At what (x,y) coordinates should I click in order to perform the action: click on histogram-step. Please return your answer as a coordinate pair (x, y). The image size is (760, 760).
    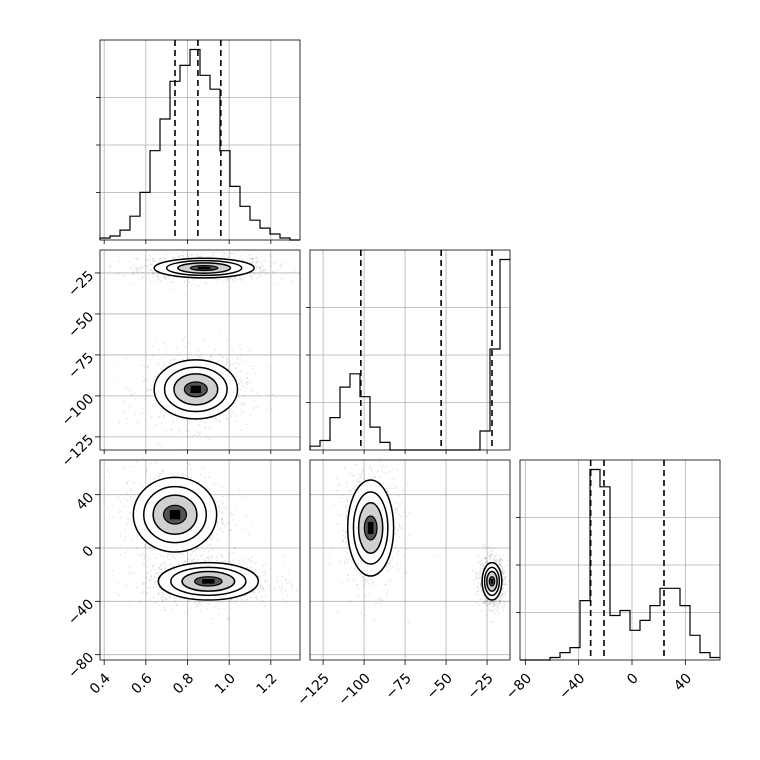
    Looking at the image, I should click on (620, 564).